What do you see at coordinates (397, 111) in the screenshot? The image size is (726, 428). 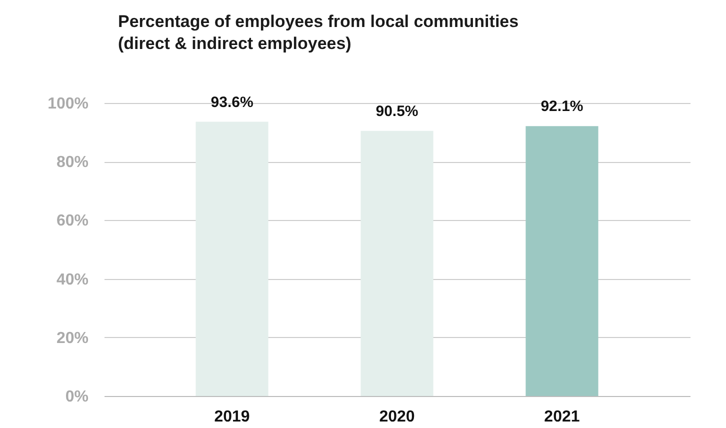 I see `data-label: 90.5%` at bounding box center [397, 111].